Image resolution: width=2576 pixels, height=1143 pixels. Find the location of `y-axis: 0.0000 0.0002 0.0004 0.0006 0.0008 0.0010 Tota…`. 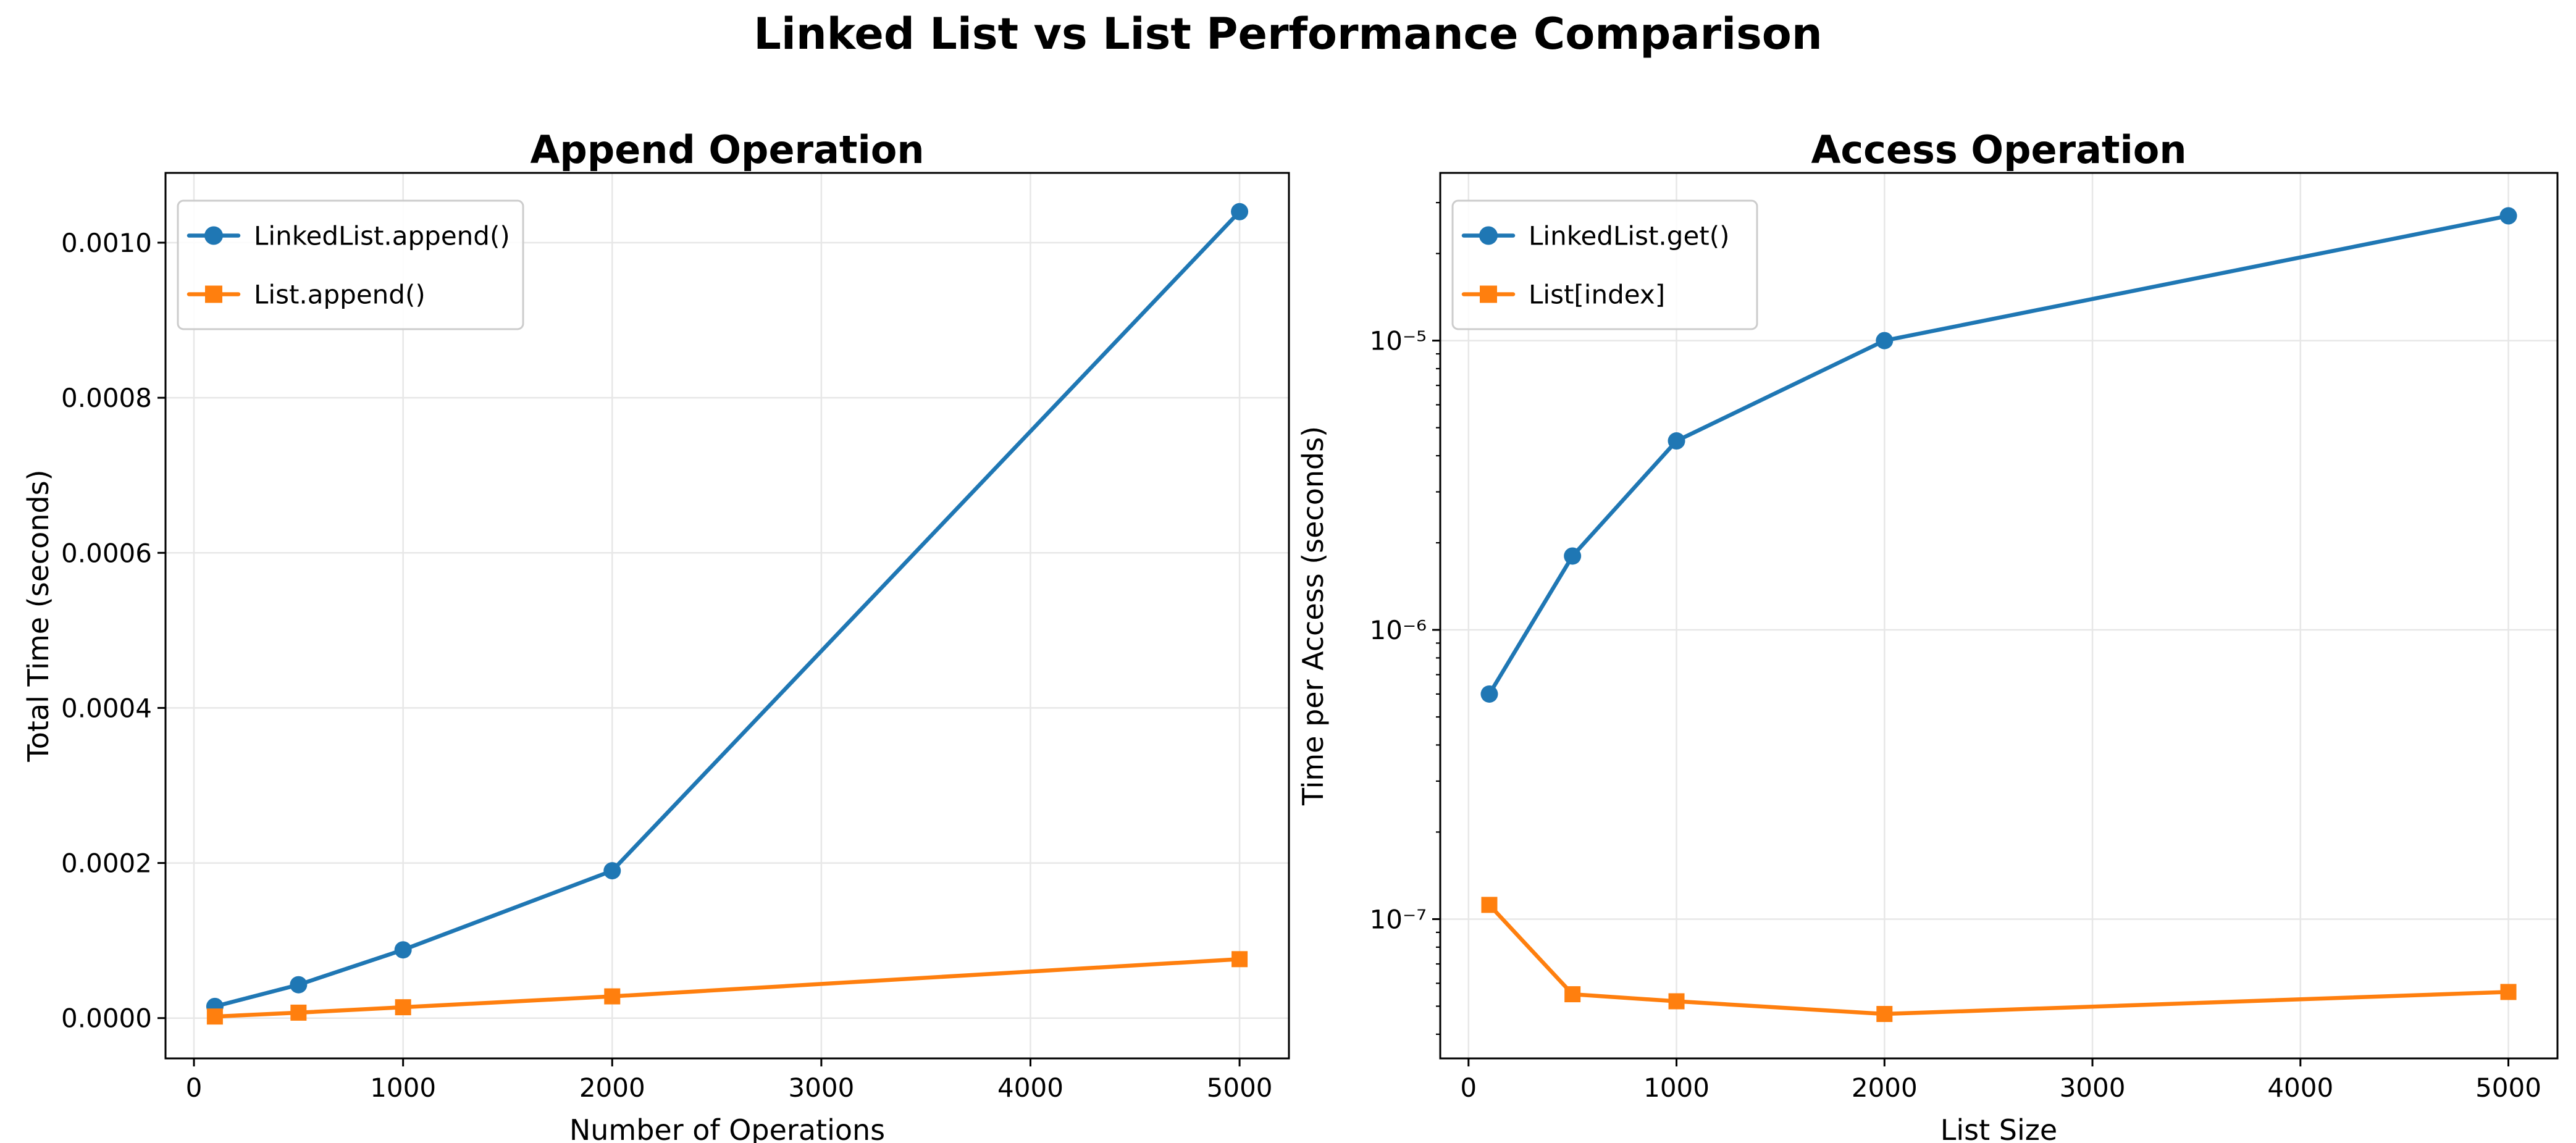

y-axis: 0.0000 0.0002 0.0004 0.0006 0.0008 0.0010 Tota… is located at coordinates (94, 631).